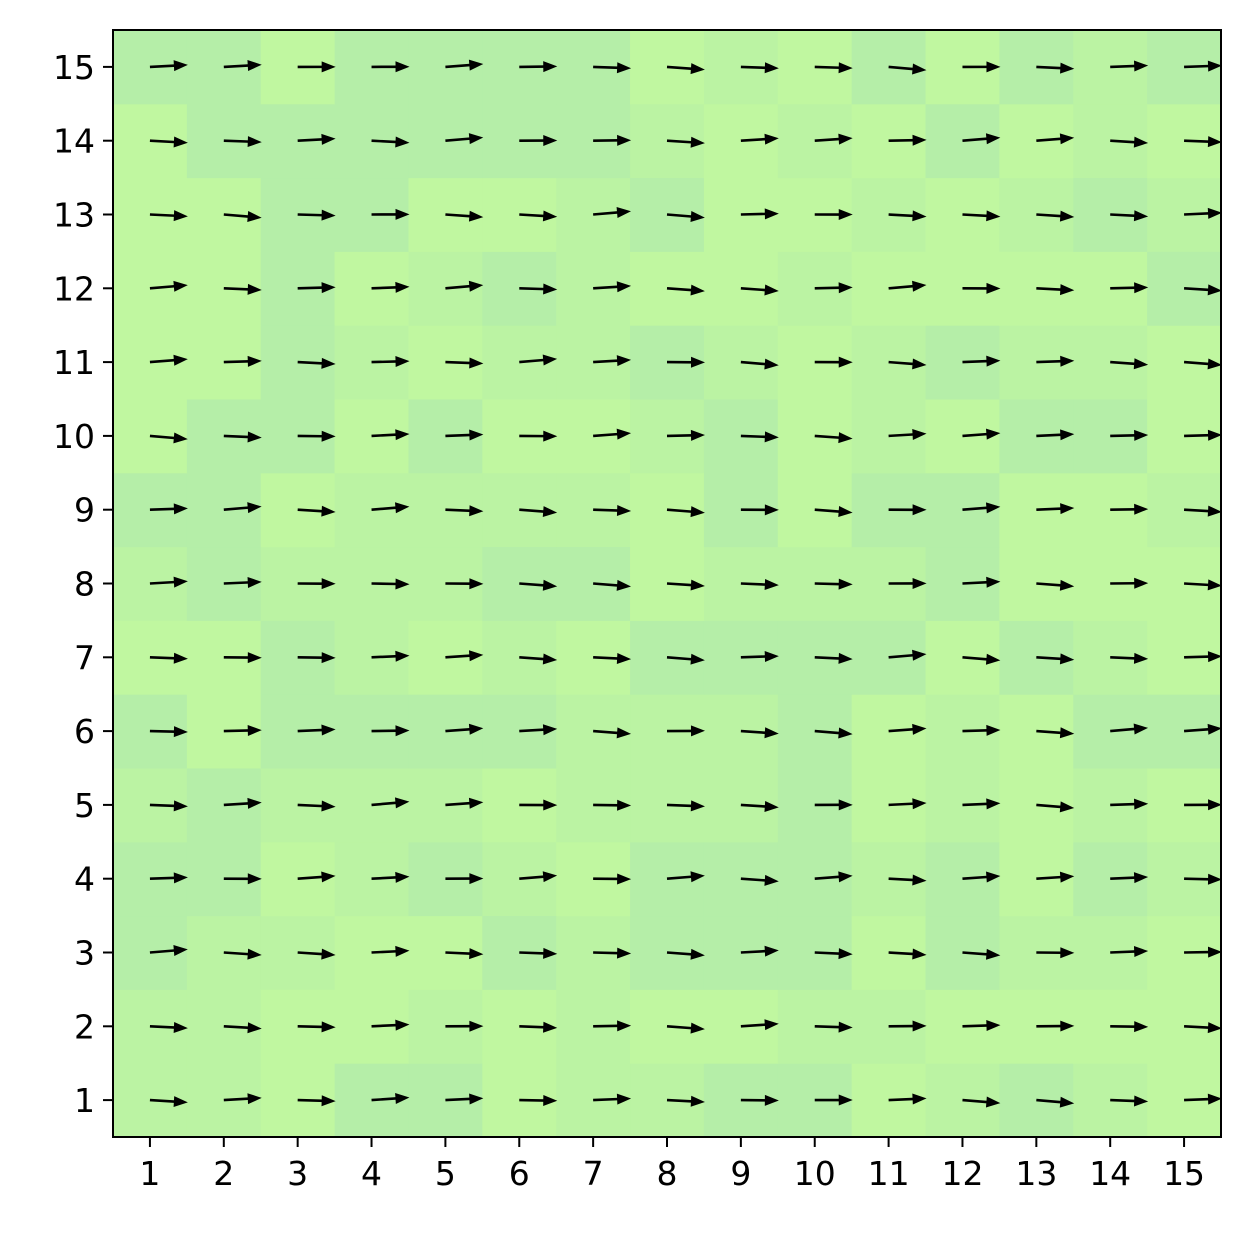 Image resolution: width=1250 pixels, height=1241 pixels. I want to click on x-tick-label: 13, so click(1036, 1173).